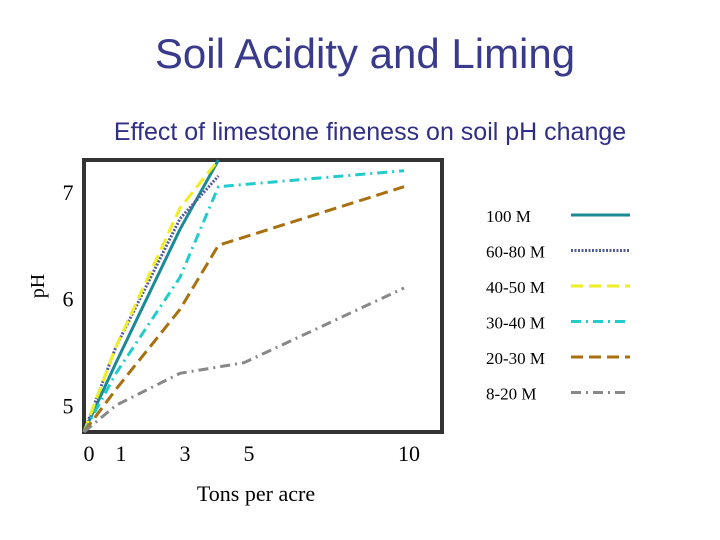 The height and width of the screenshot is (540, 720). I want to click on legend-label: 100 M, so click(508, 216).